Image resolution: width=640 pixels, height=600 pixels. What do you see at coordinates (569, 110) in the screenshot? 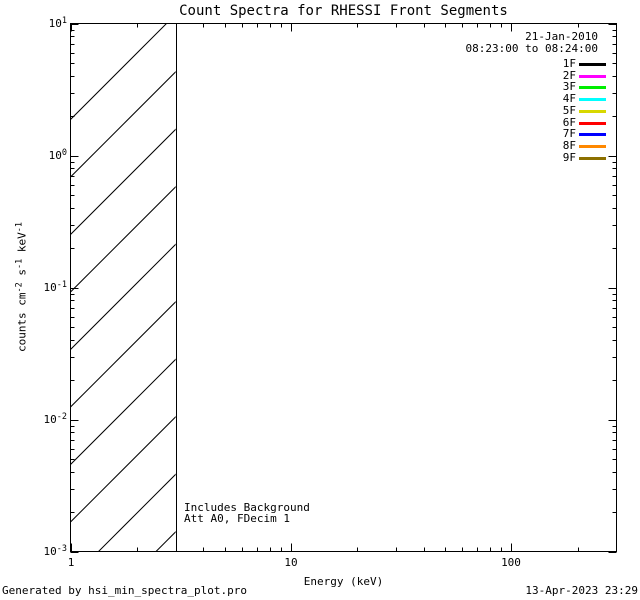
I see `legend-label-5F: 5F` at bounding box center [569, 110].